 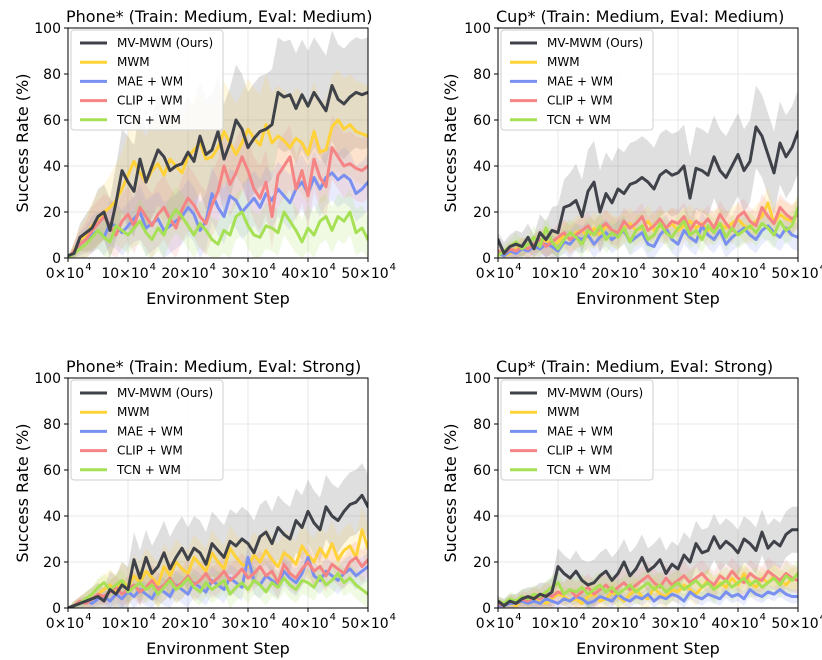 What do you see at coordinates (218, 557) in the screenshot?
I see `band-mwm` at bounding box center [218, 557].